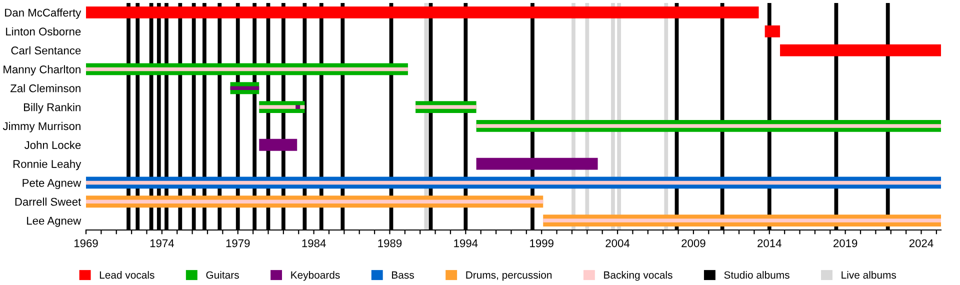  Describe the element at coordinates (390, 243) in the screenshot. I see `x-tick-label: 1989` at that location.